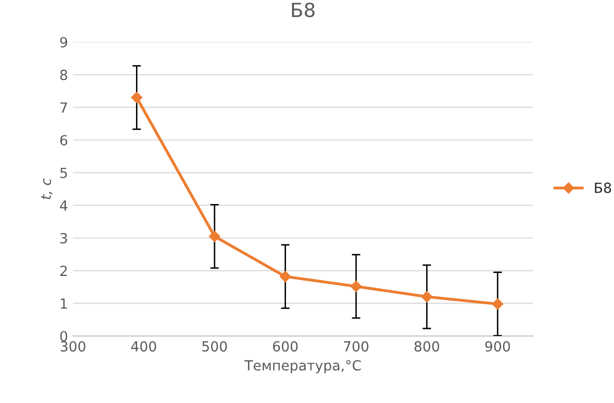 This screenshot has width=614, height=403. Describe the element at coordinates (302, 367) in the screenshot. I see `x-axis-title: Температура,°C` at that location.